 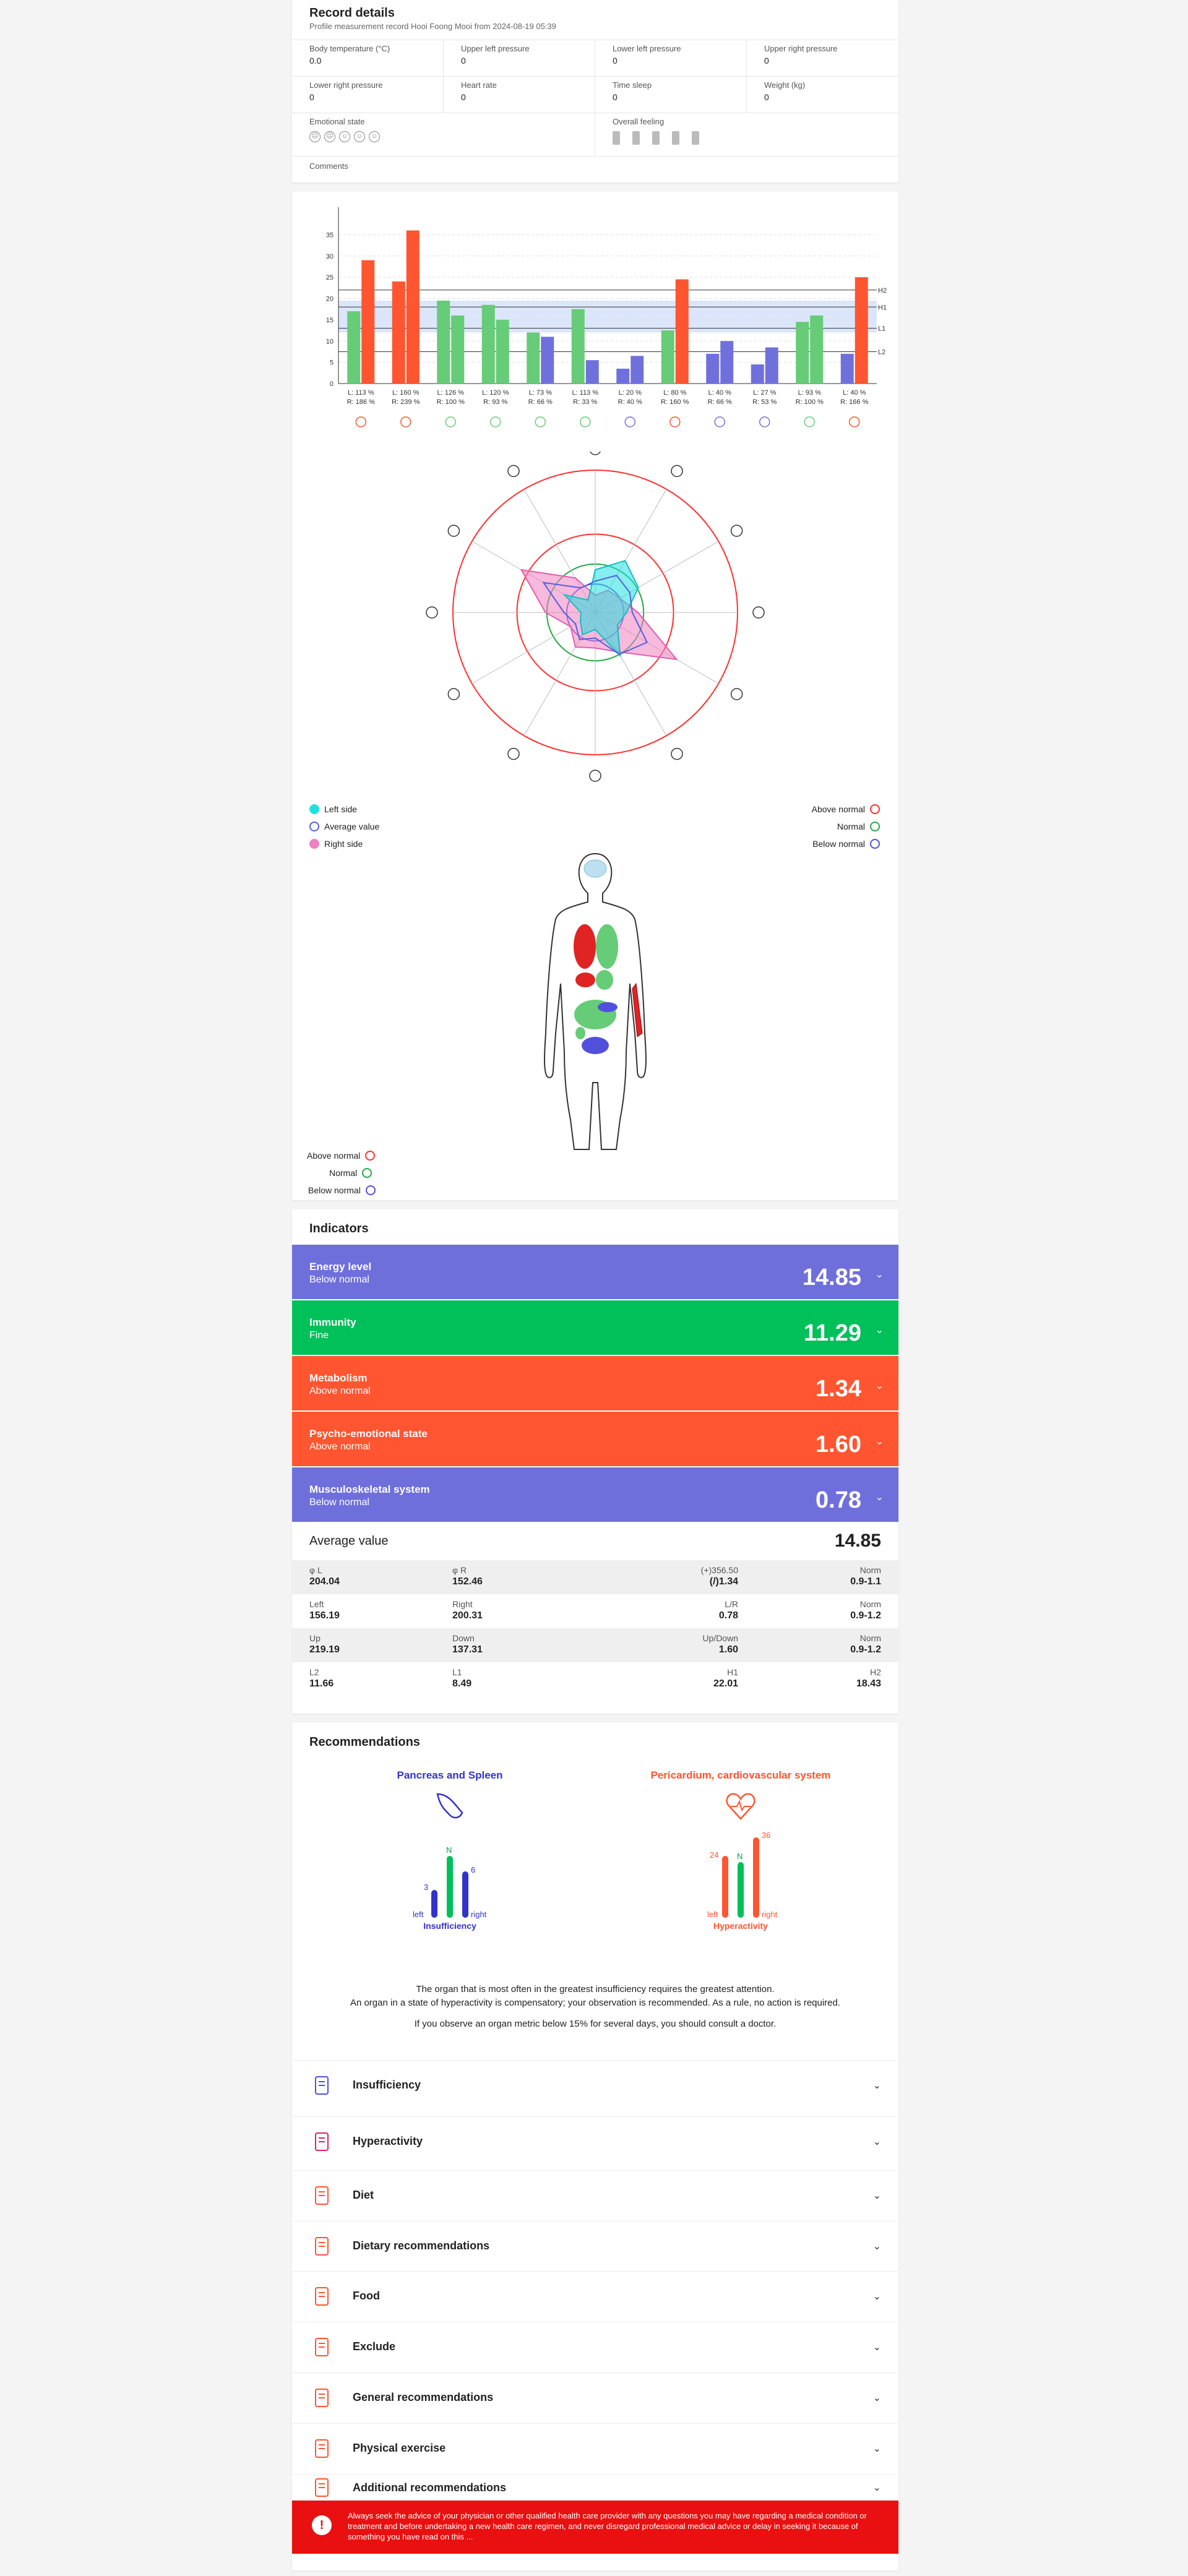 I want to click on metrics-row: Left 156.19 Right 200.31 L/R 0.78 Norm 0.9-1.2, so click(x=595, y=1611).